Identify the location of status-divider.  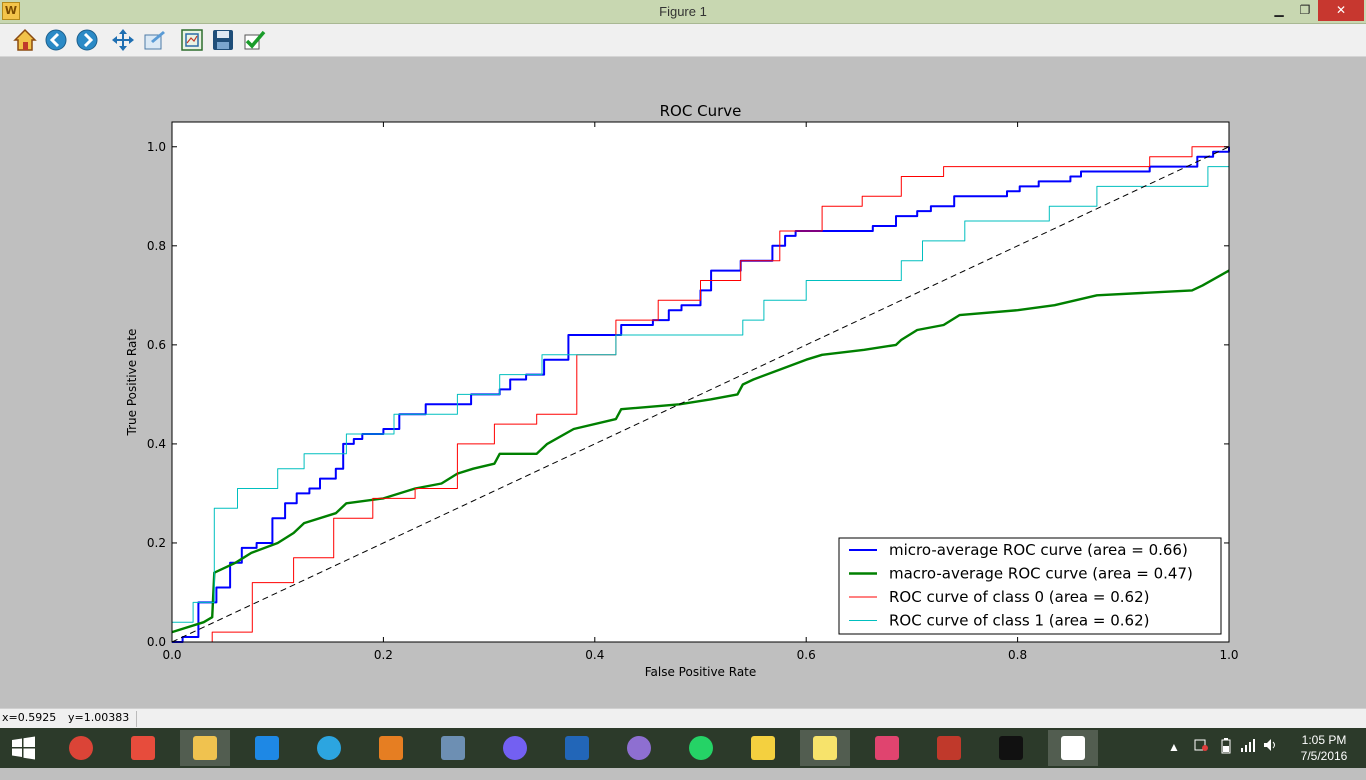
(136, 719).